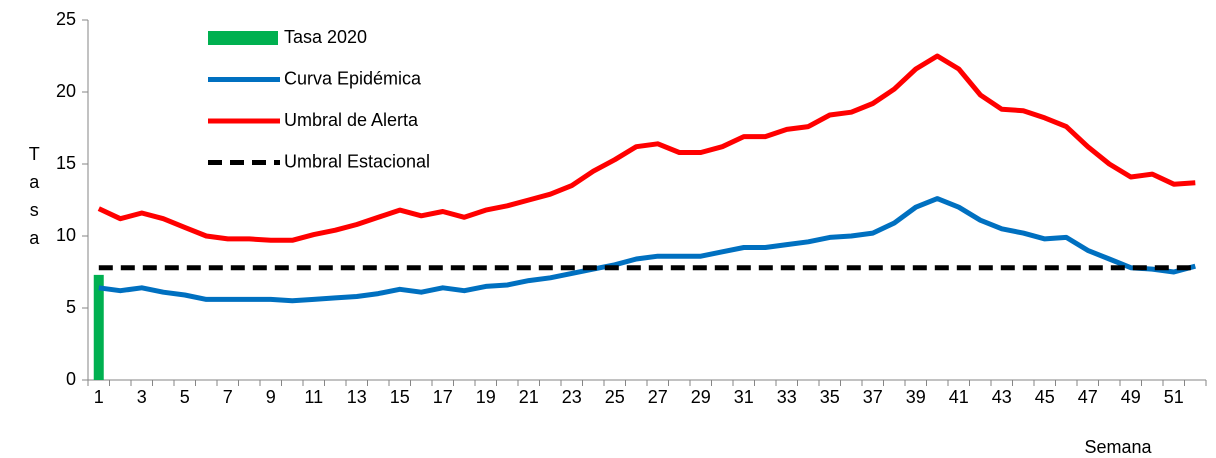 Image resolution: width=1216 pixels, height=458 pixels. Describe the element at coordinates (66, 235) in the screenshot. I see `y-tick-label: 10` at that location.